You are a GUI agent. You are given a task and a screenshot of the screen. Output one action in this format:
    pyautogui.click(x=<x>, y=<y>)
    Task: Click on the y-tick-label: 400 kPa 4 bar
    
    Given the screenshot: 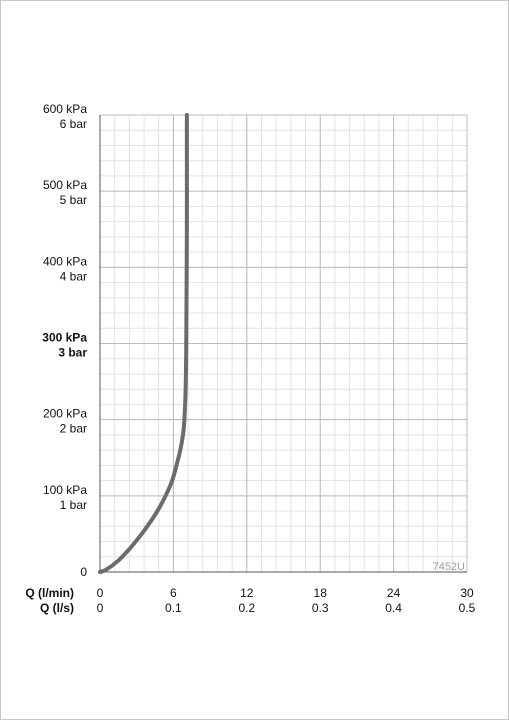 What is the action you would take?
    pyautogui.click(x=65, y=268)
    